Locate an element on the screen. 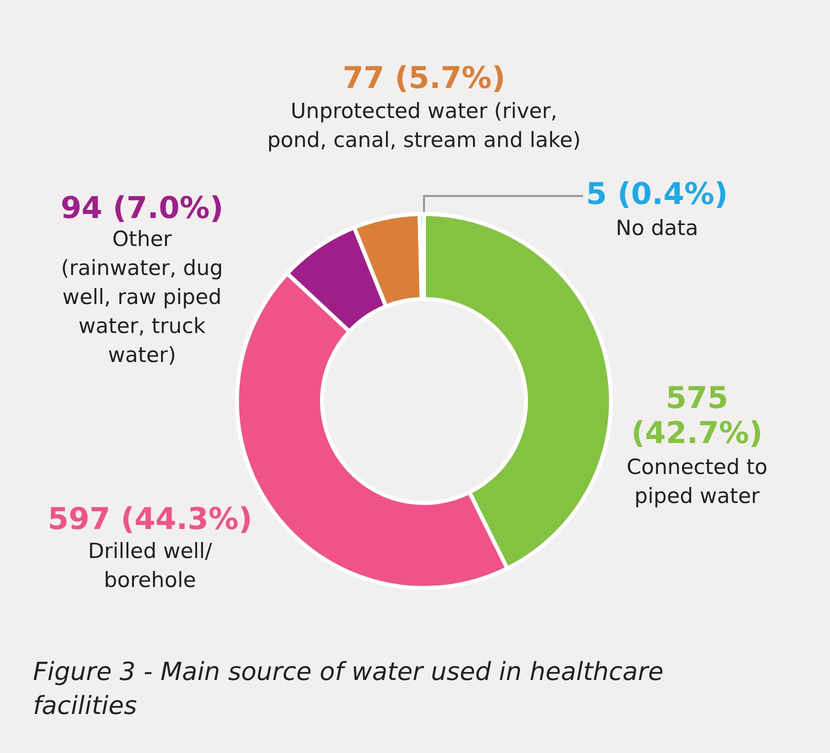 This screenshot has height=753, width=830. data-label: 5 (0.4%) is located at coordinates (657, 194).